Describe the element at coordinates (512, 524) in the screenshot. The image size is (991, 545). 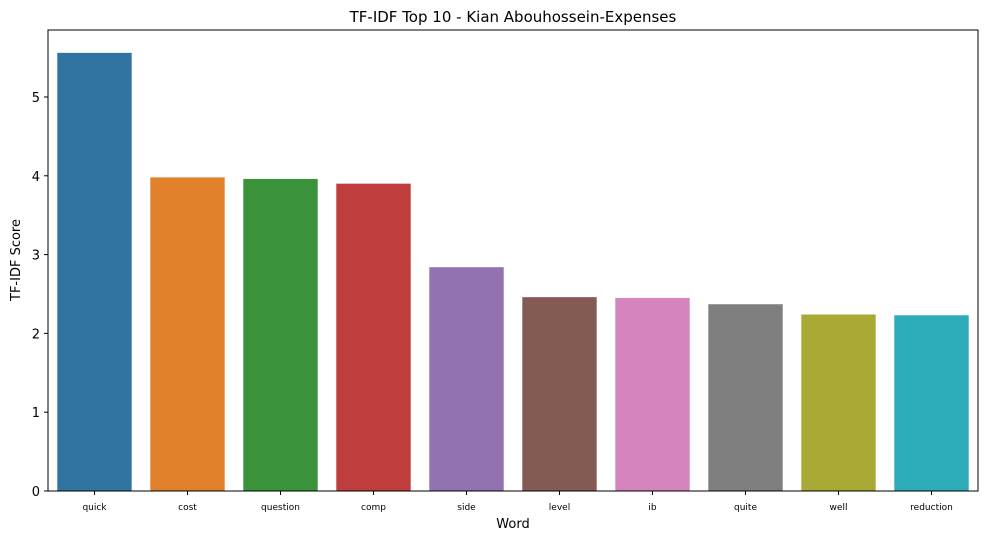
I see `x-axis-label: Word` at that location.